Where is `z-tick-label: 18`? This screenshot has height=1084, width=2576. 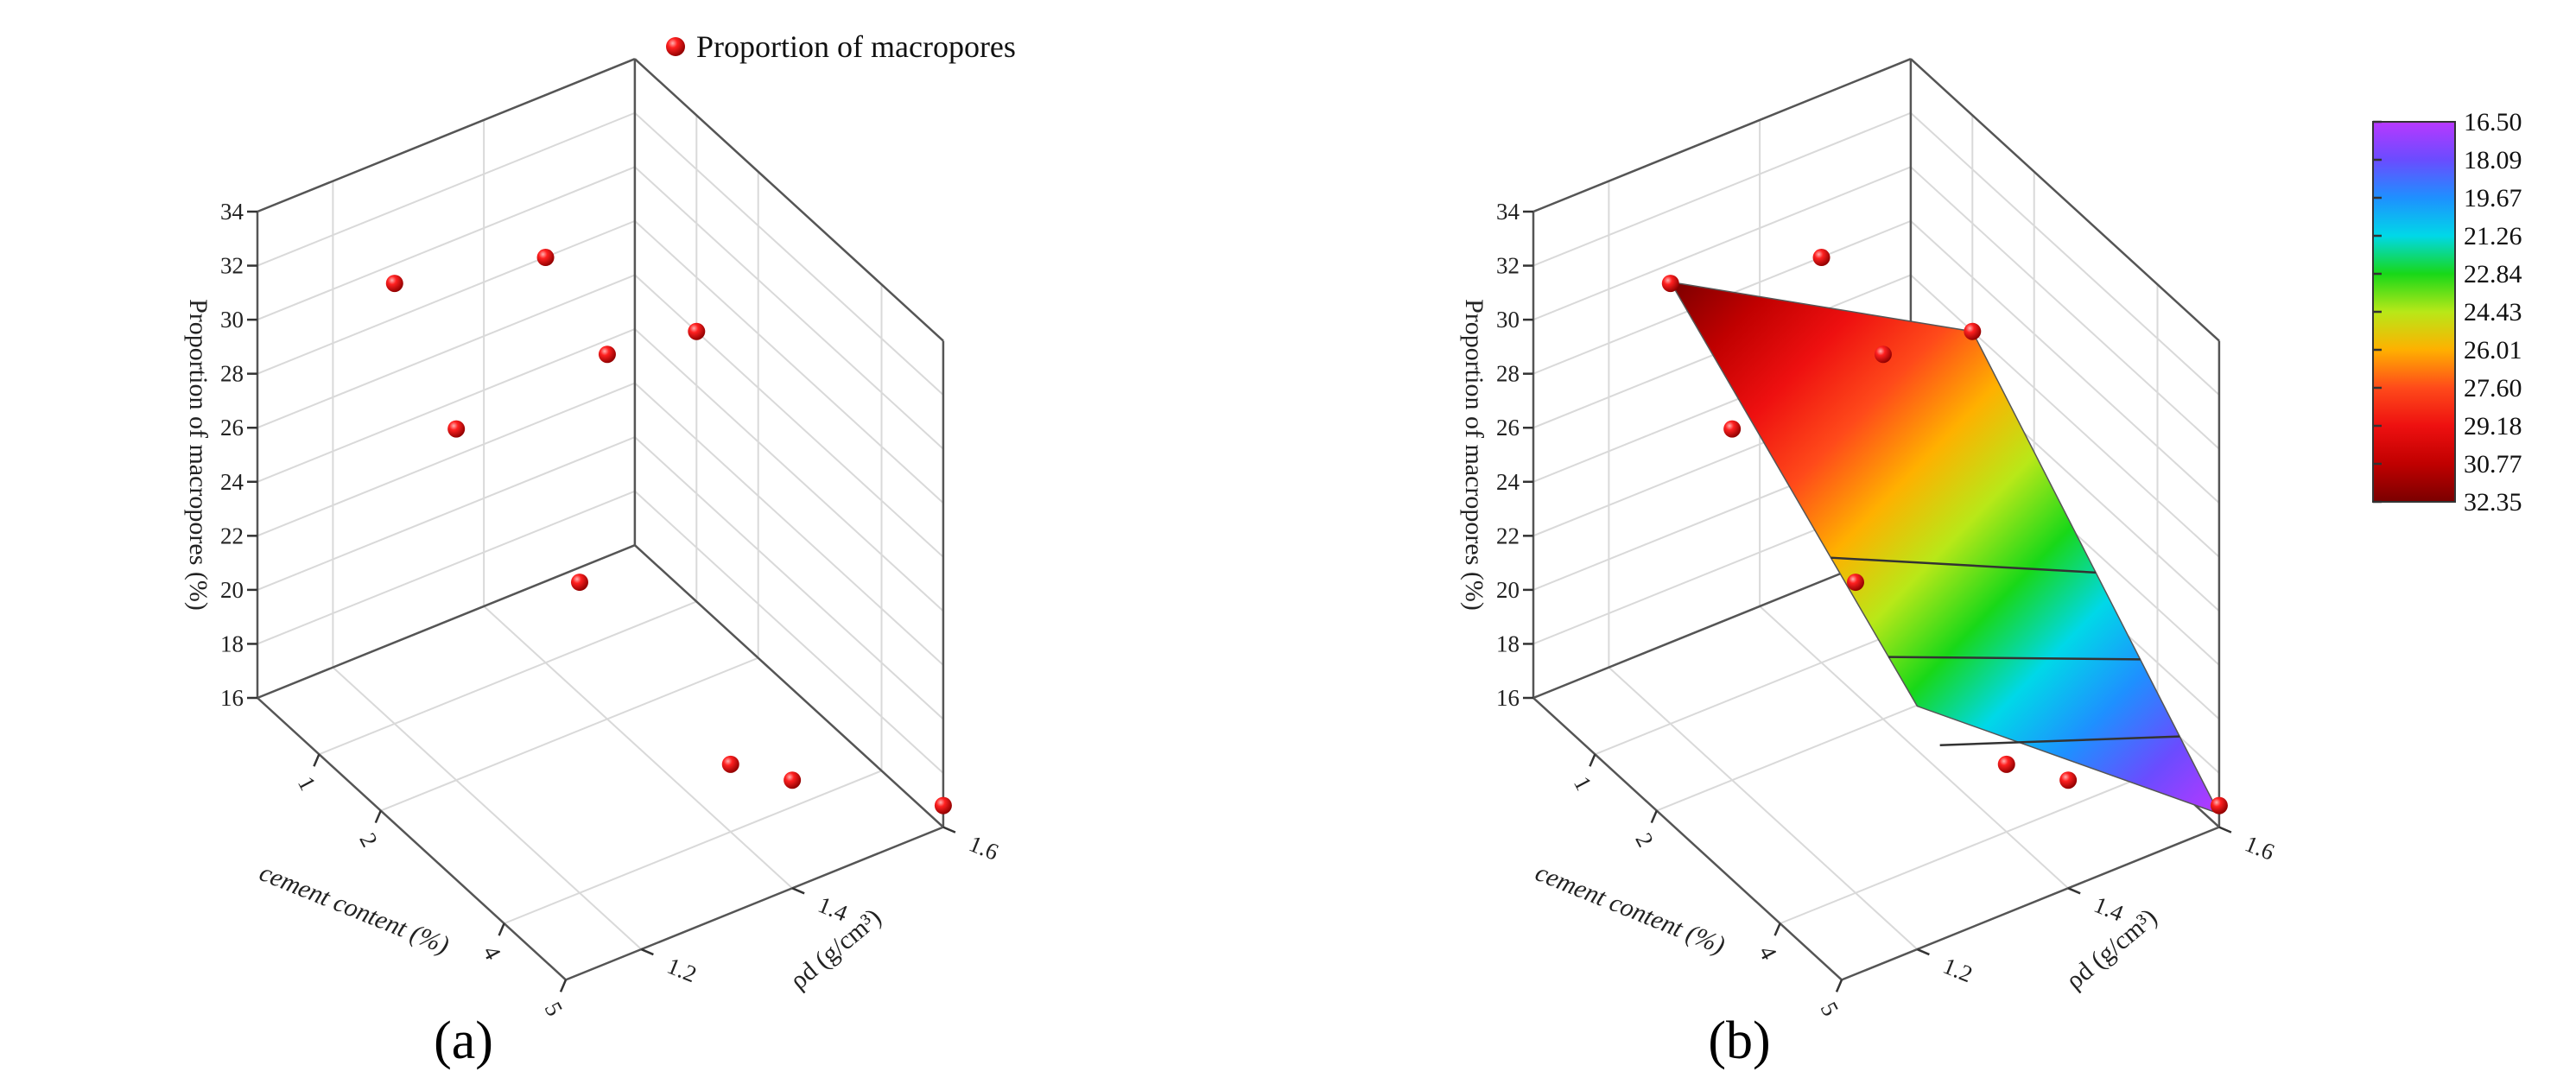
z-tick-label: 18 is located at coordinates (232, 643).